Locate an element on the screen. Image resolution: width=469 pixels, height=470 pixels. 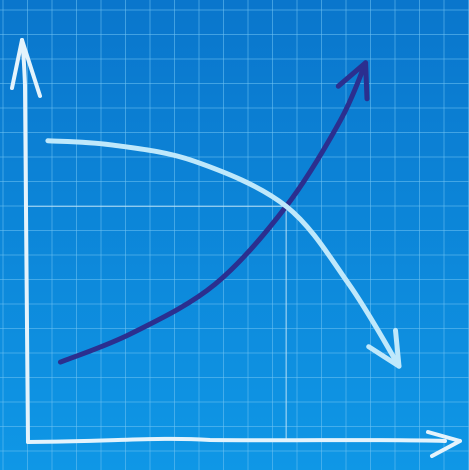
y-axis is located at coordinates (25, 241).